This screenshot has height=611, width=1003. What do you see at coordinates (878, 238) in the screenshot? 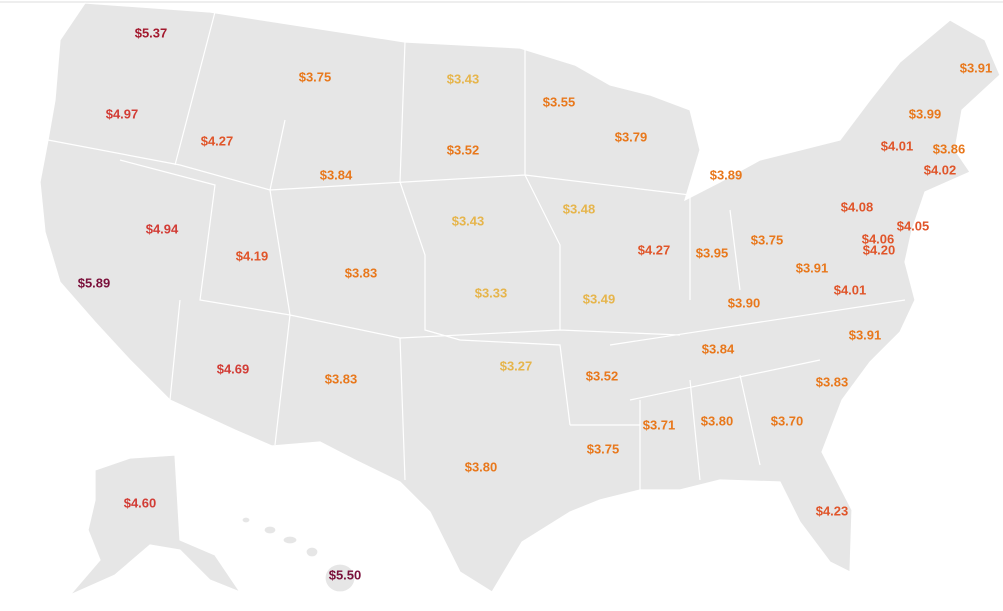
I see `price-label: $4.06` at bounding box center [878, 238].